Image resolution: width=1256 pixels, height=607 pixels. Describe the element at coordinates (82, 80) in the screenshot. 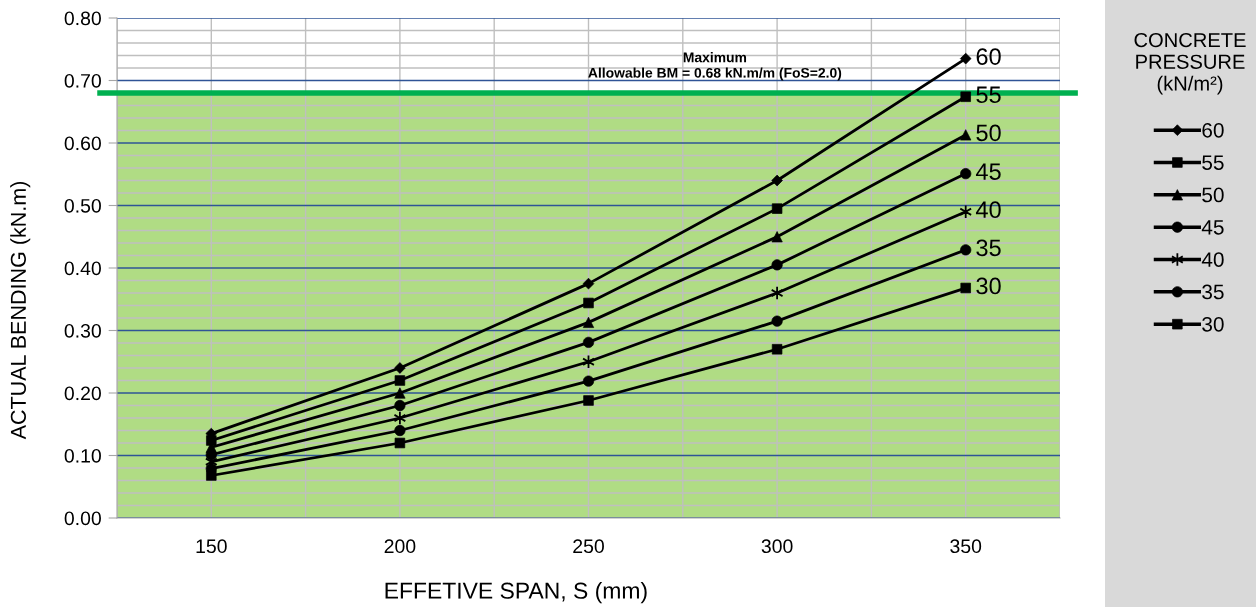

I see `y-tick-label: 0.70` at that location.